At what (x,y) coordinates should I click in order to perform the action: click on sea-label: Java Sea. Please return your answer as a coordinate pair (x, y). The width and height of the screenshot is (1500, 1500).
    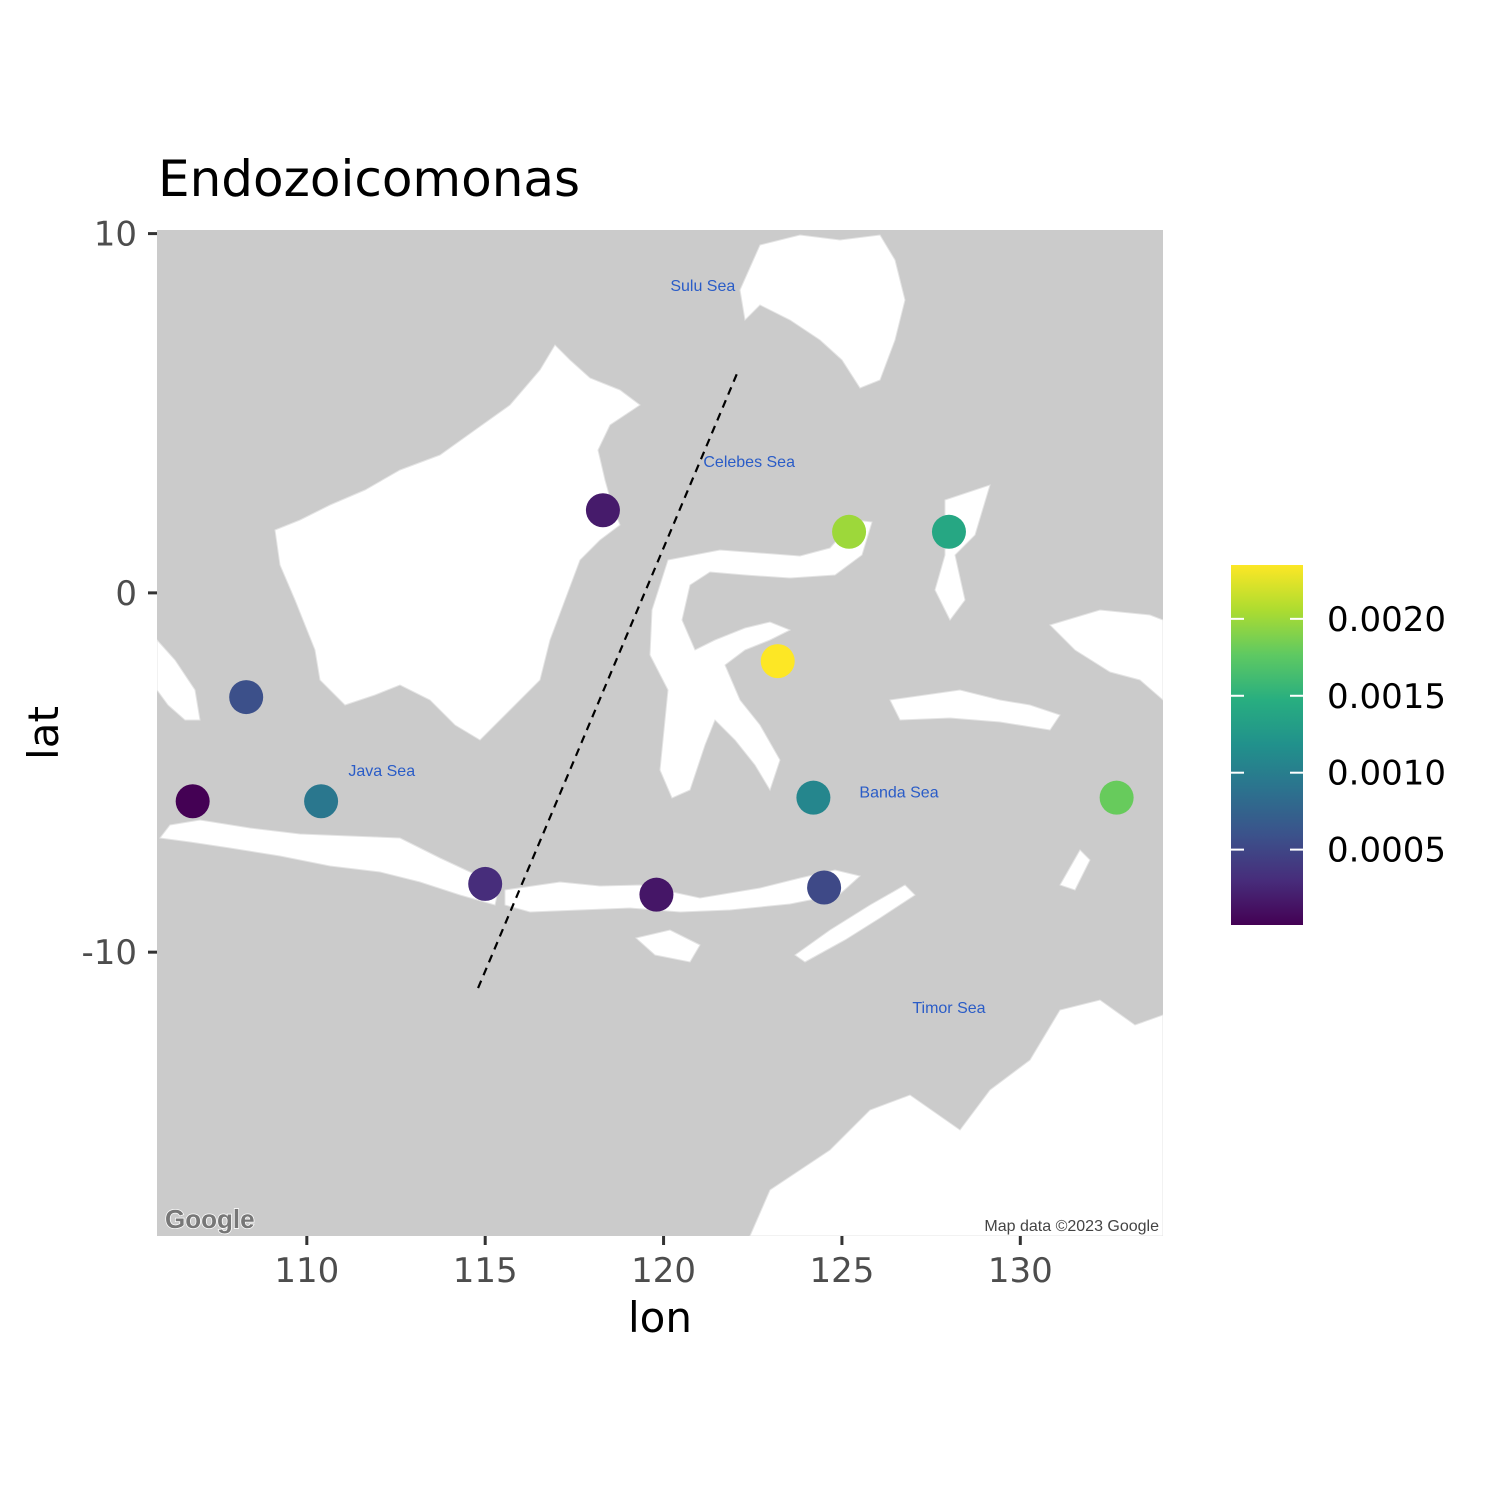
    Looking at the image, I should click on (381, 771).